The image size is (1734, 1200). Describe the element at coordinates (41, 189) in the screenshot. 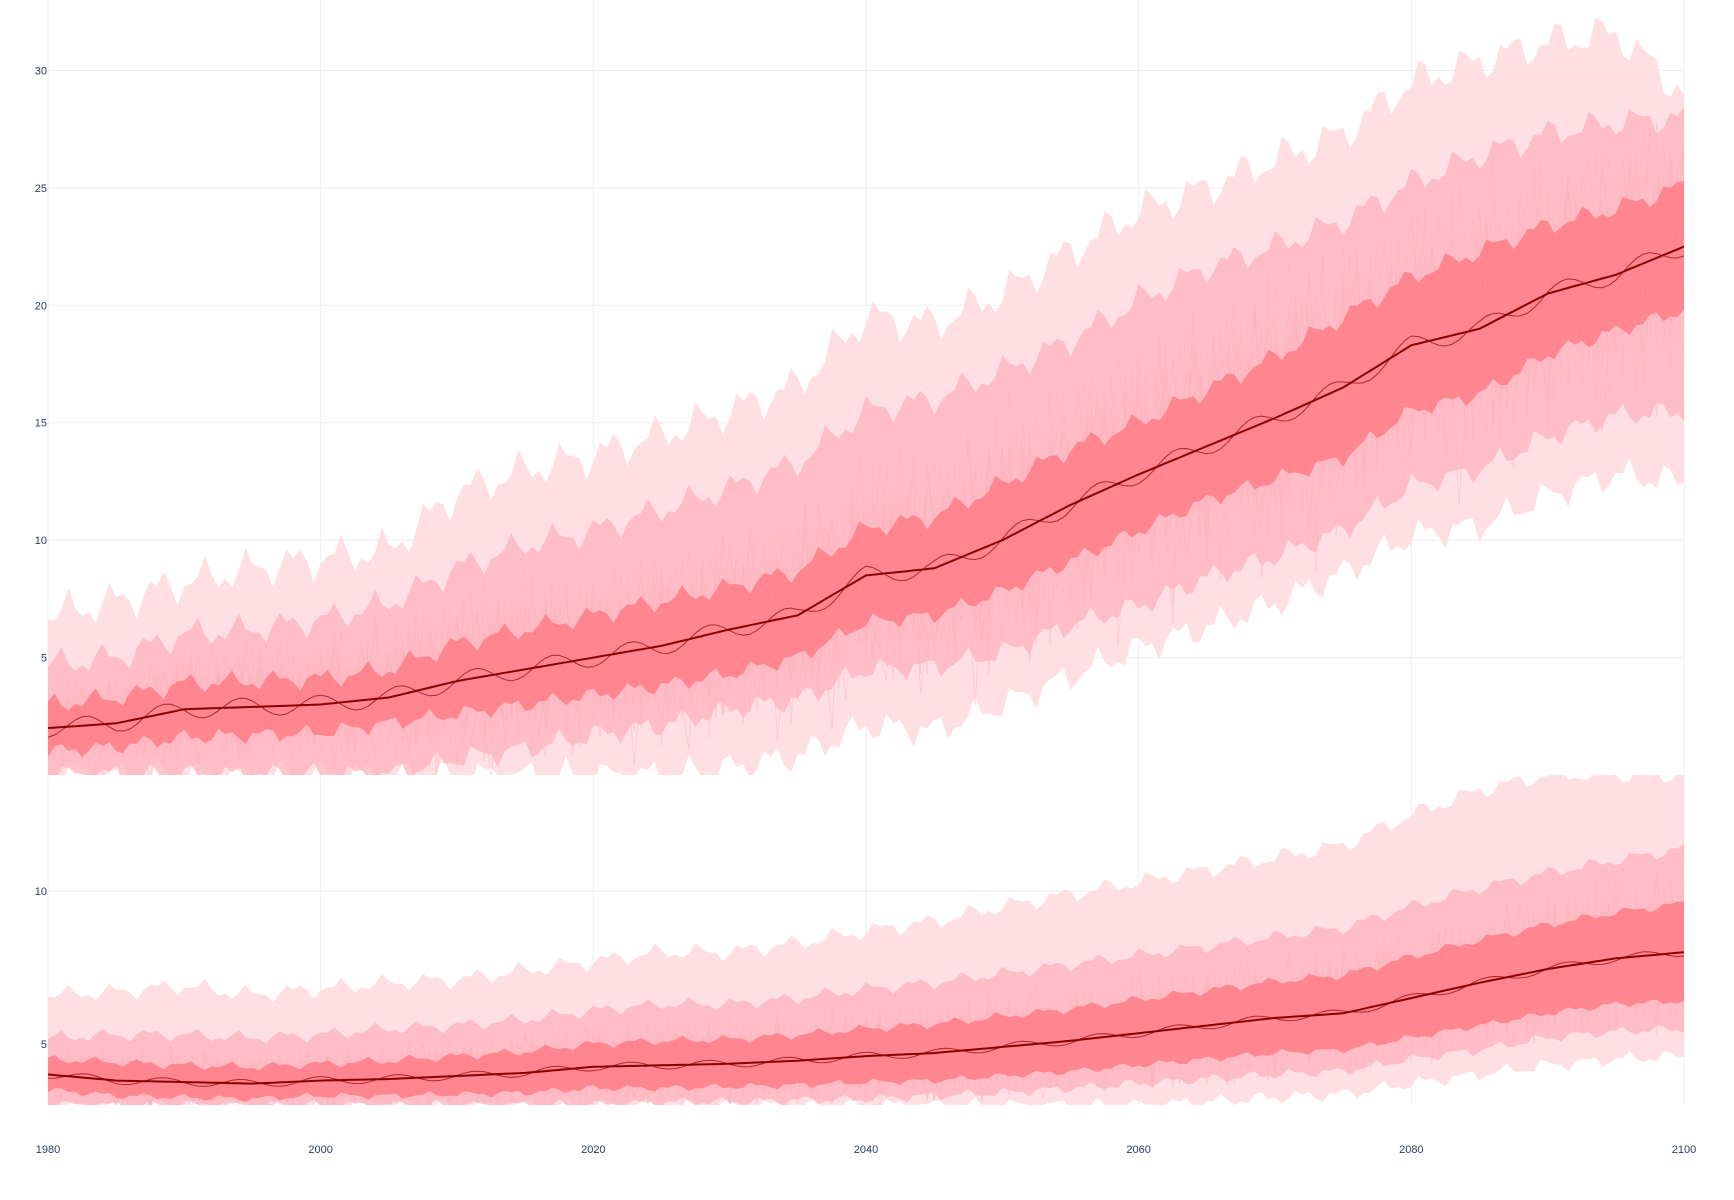

I see `top-y-tick-label: 25` at that location.